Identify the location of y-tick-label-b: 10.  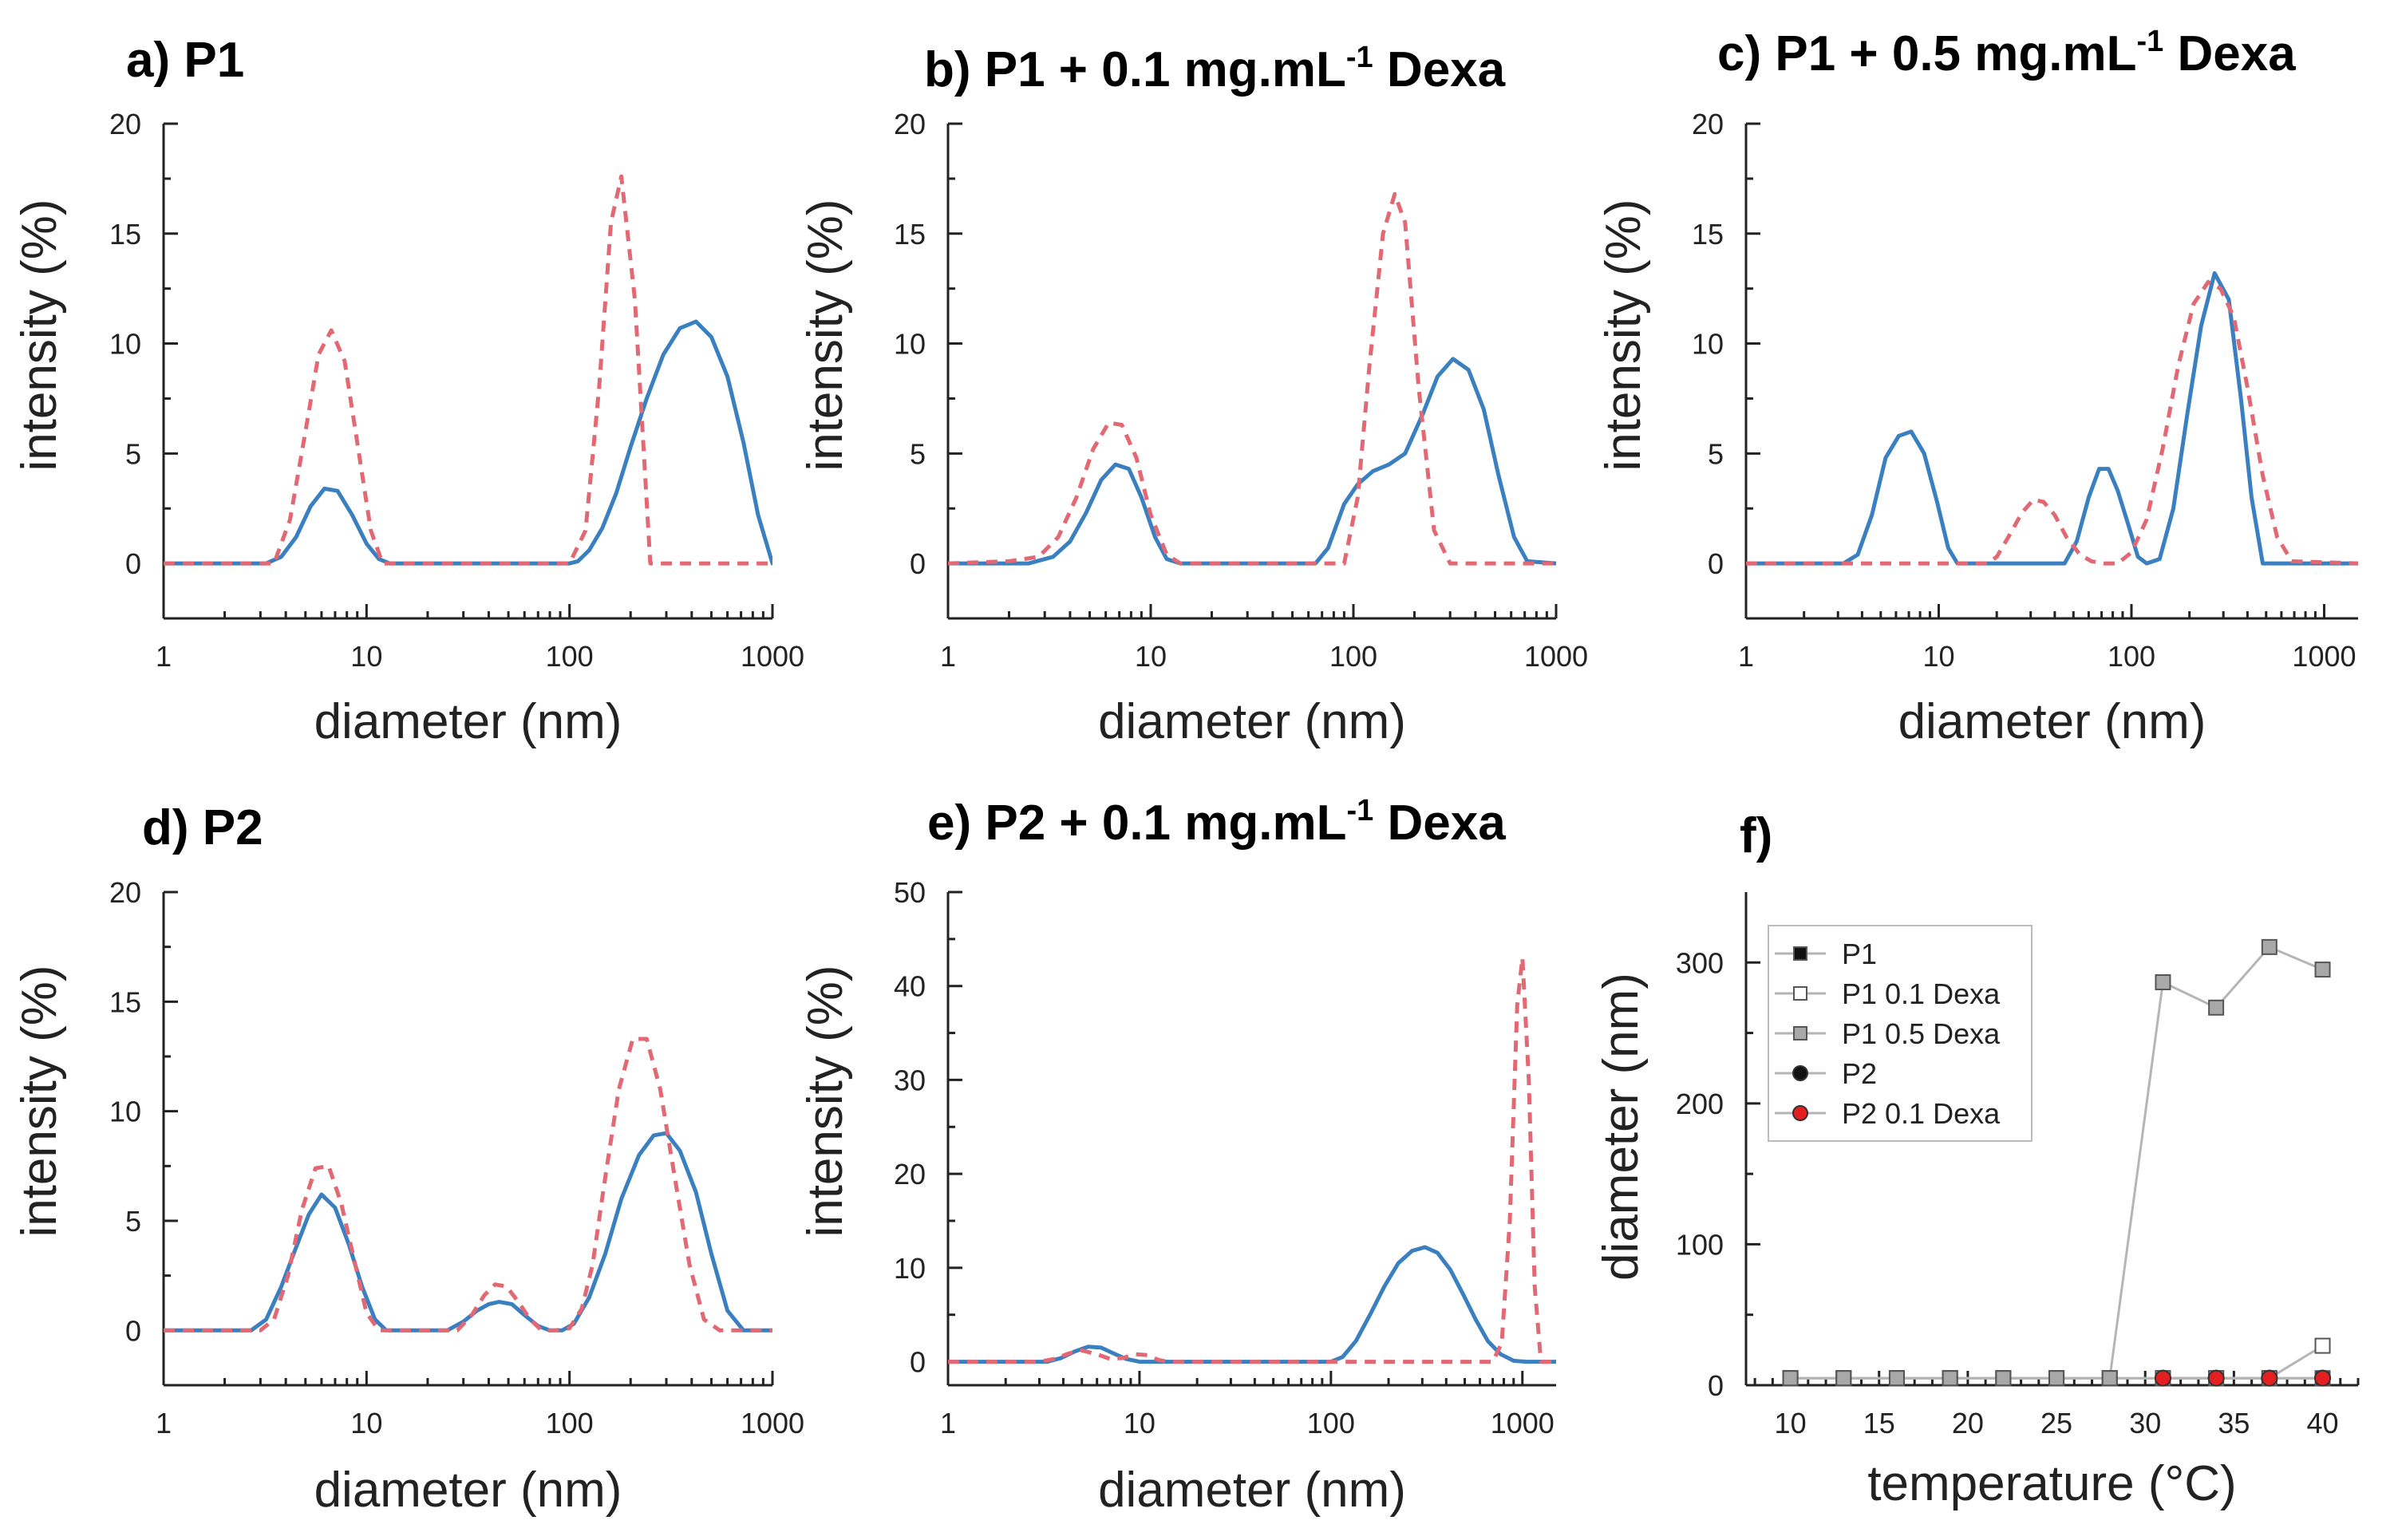
(910, 344).